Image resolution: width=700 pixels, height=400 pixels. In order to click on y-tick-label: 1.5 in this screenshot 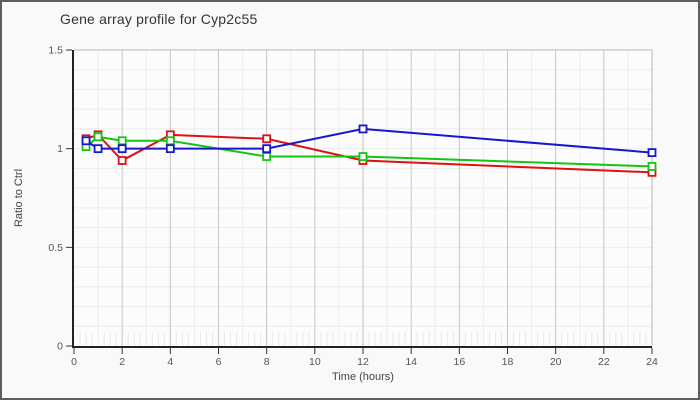, I will do `click(55, 51)`.